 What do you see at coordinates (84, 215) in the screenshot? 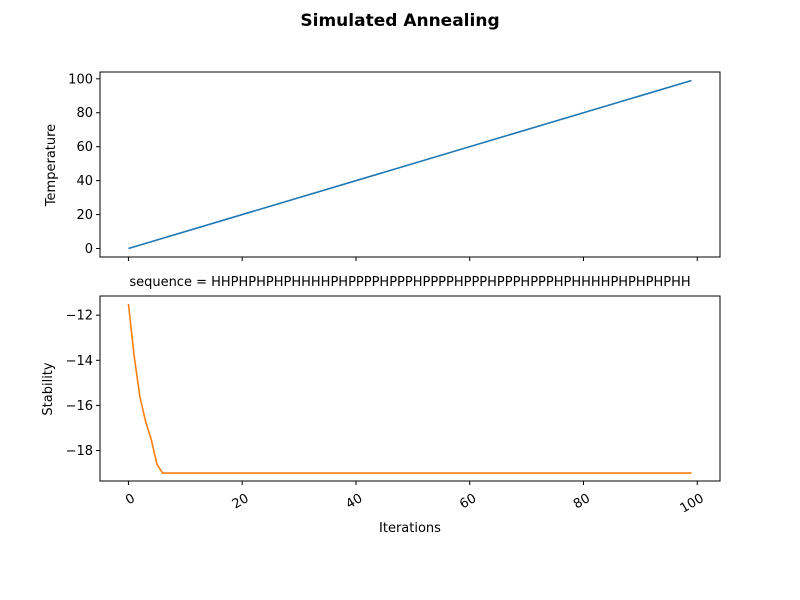
I see `temperature-y-tick-label: 20` at bounding box center [84, 215].